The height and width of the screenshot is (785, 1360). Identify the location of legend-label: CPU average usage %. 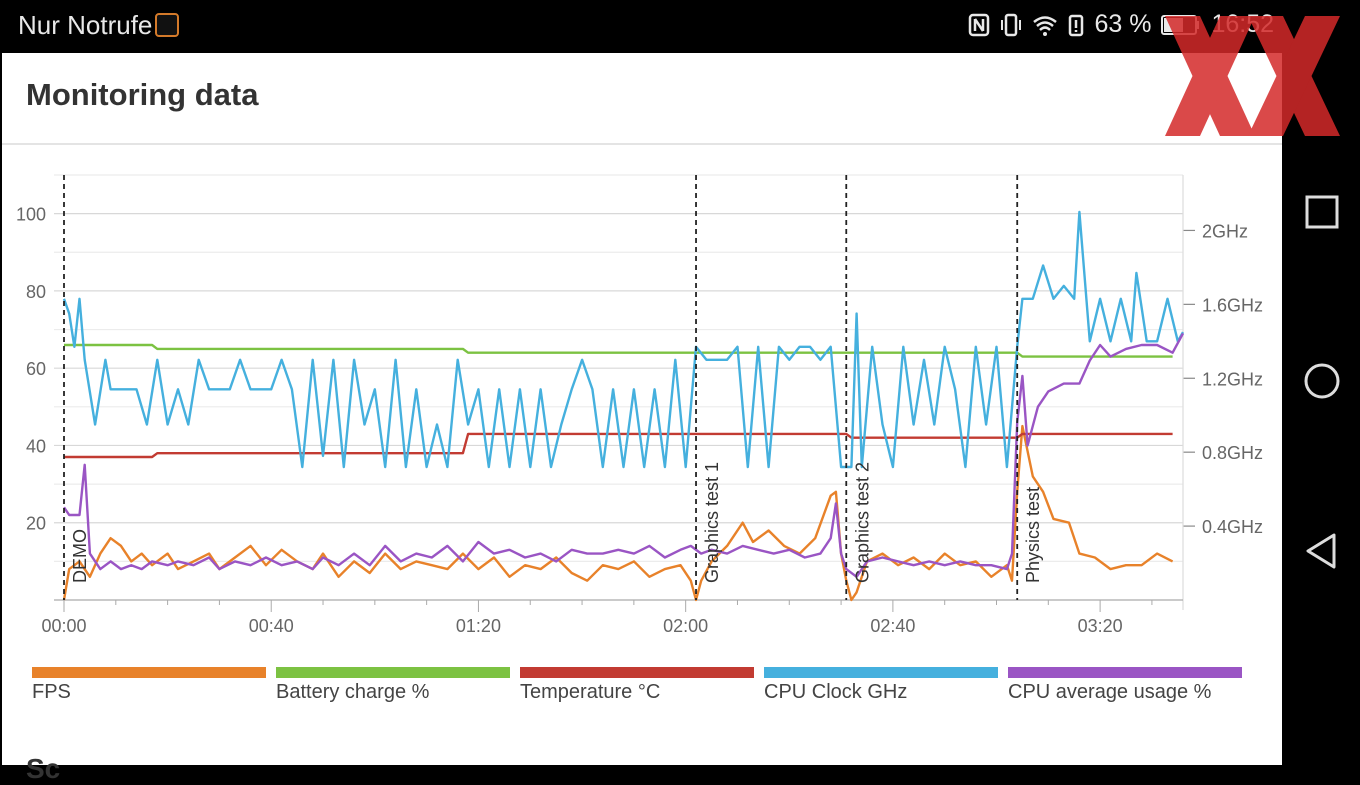
(1110, 692).